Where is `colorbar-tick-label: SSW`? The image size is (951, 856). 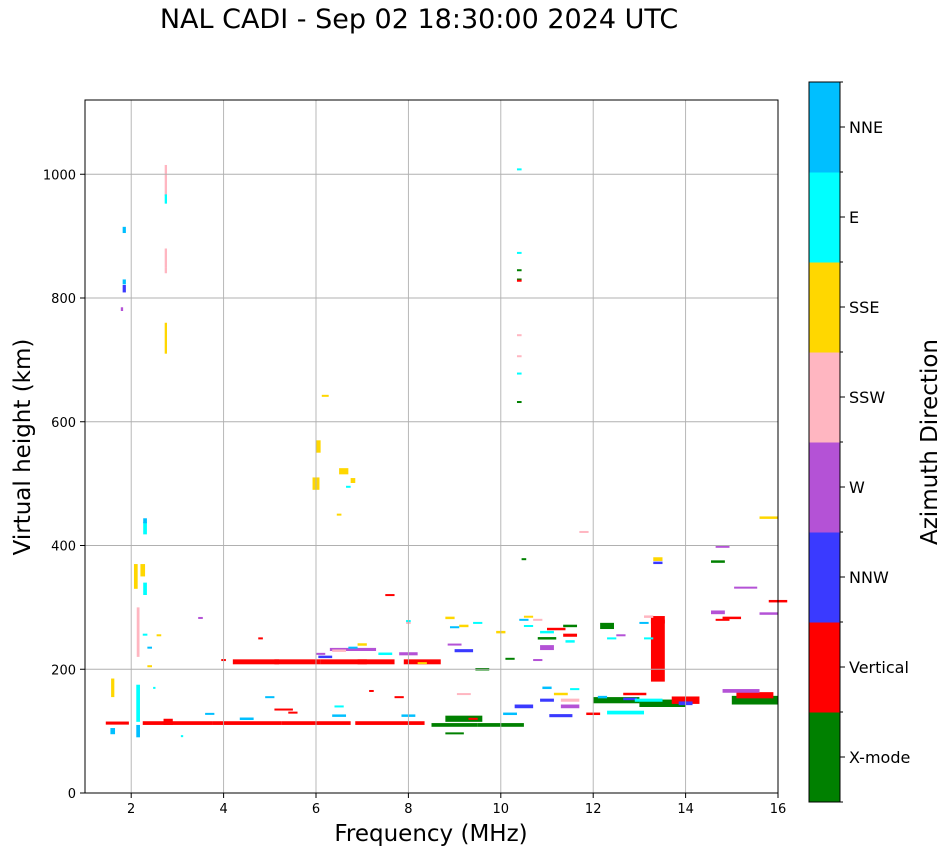 colorbar-tick-label: SSW is located at coordinates (867, 397).